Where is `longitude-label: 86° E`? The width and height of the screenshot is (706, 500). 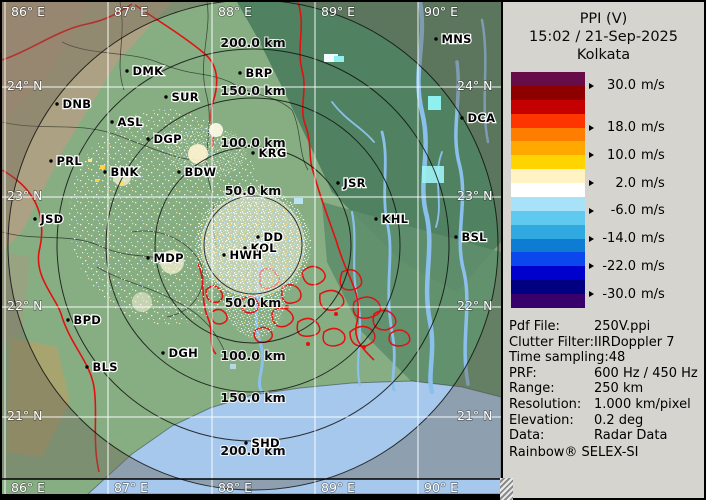 longitude-label: 86° E is located at coordinates (28, 11).